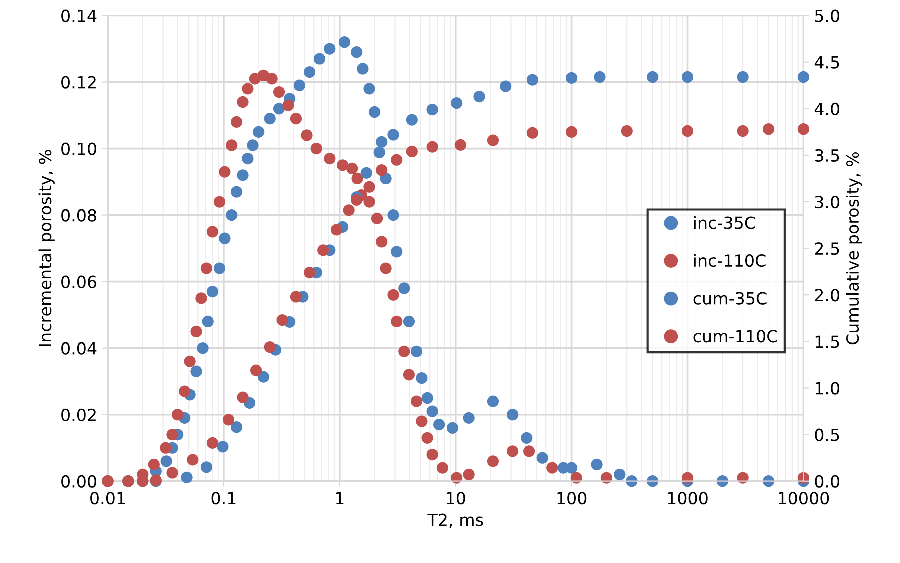  I want to click on x-tick-label: 1, so click(340, 498).